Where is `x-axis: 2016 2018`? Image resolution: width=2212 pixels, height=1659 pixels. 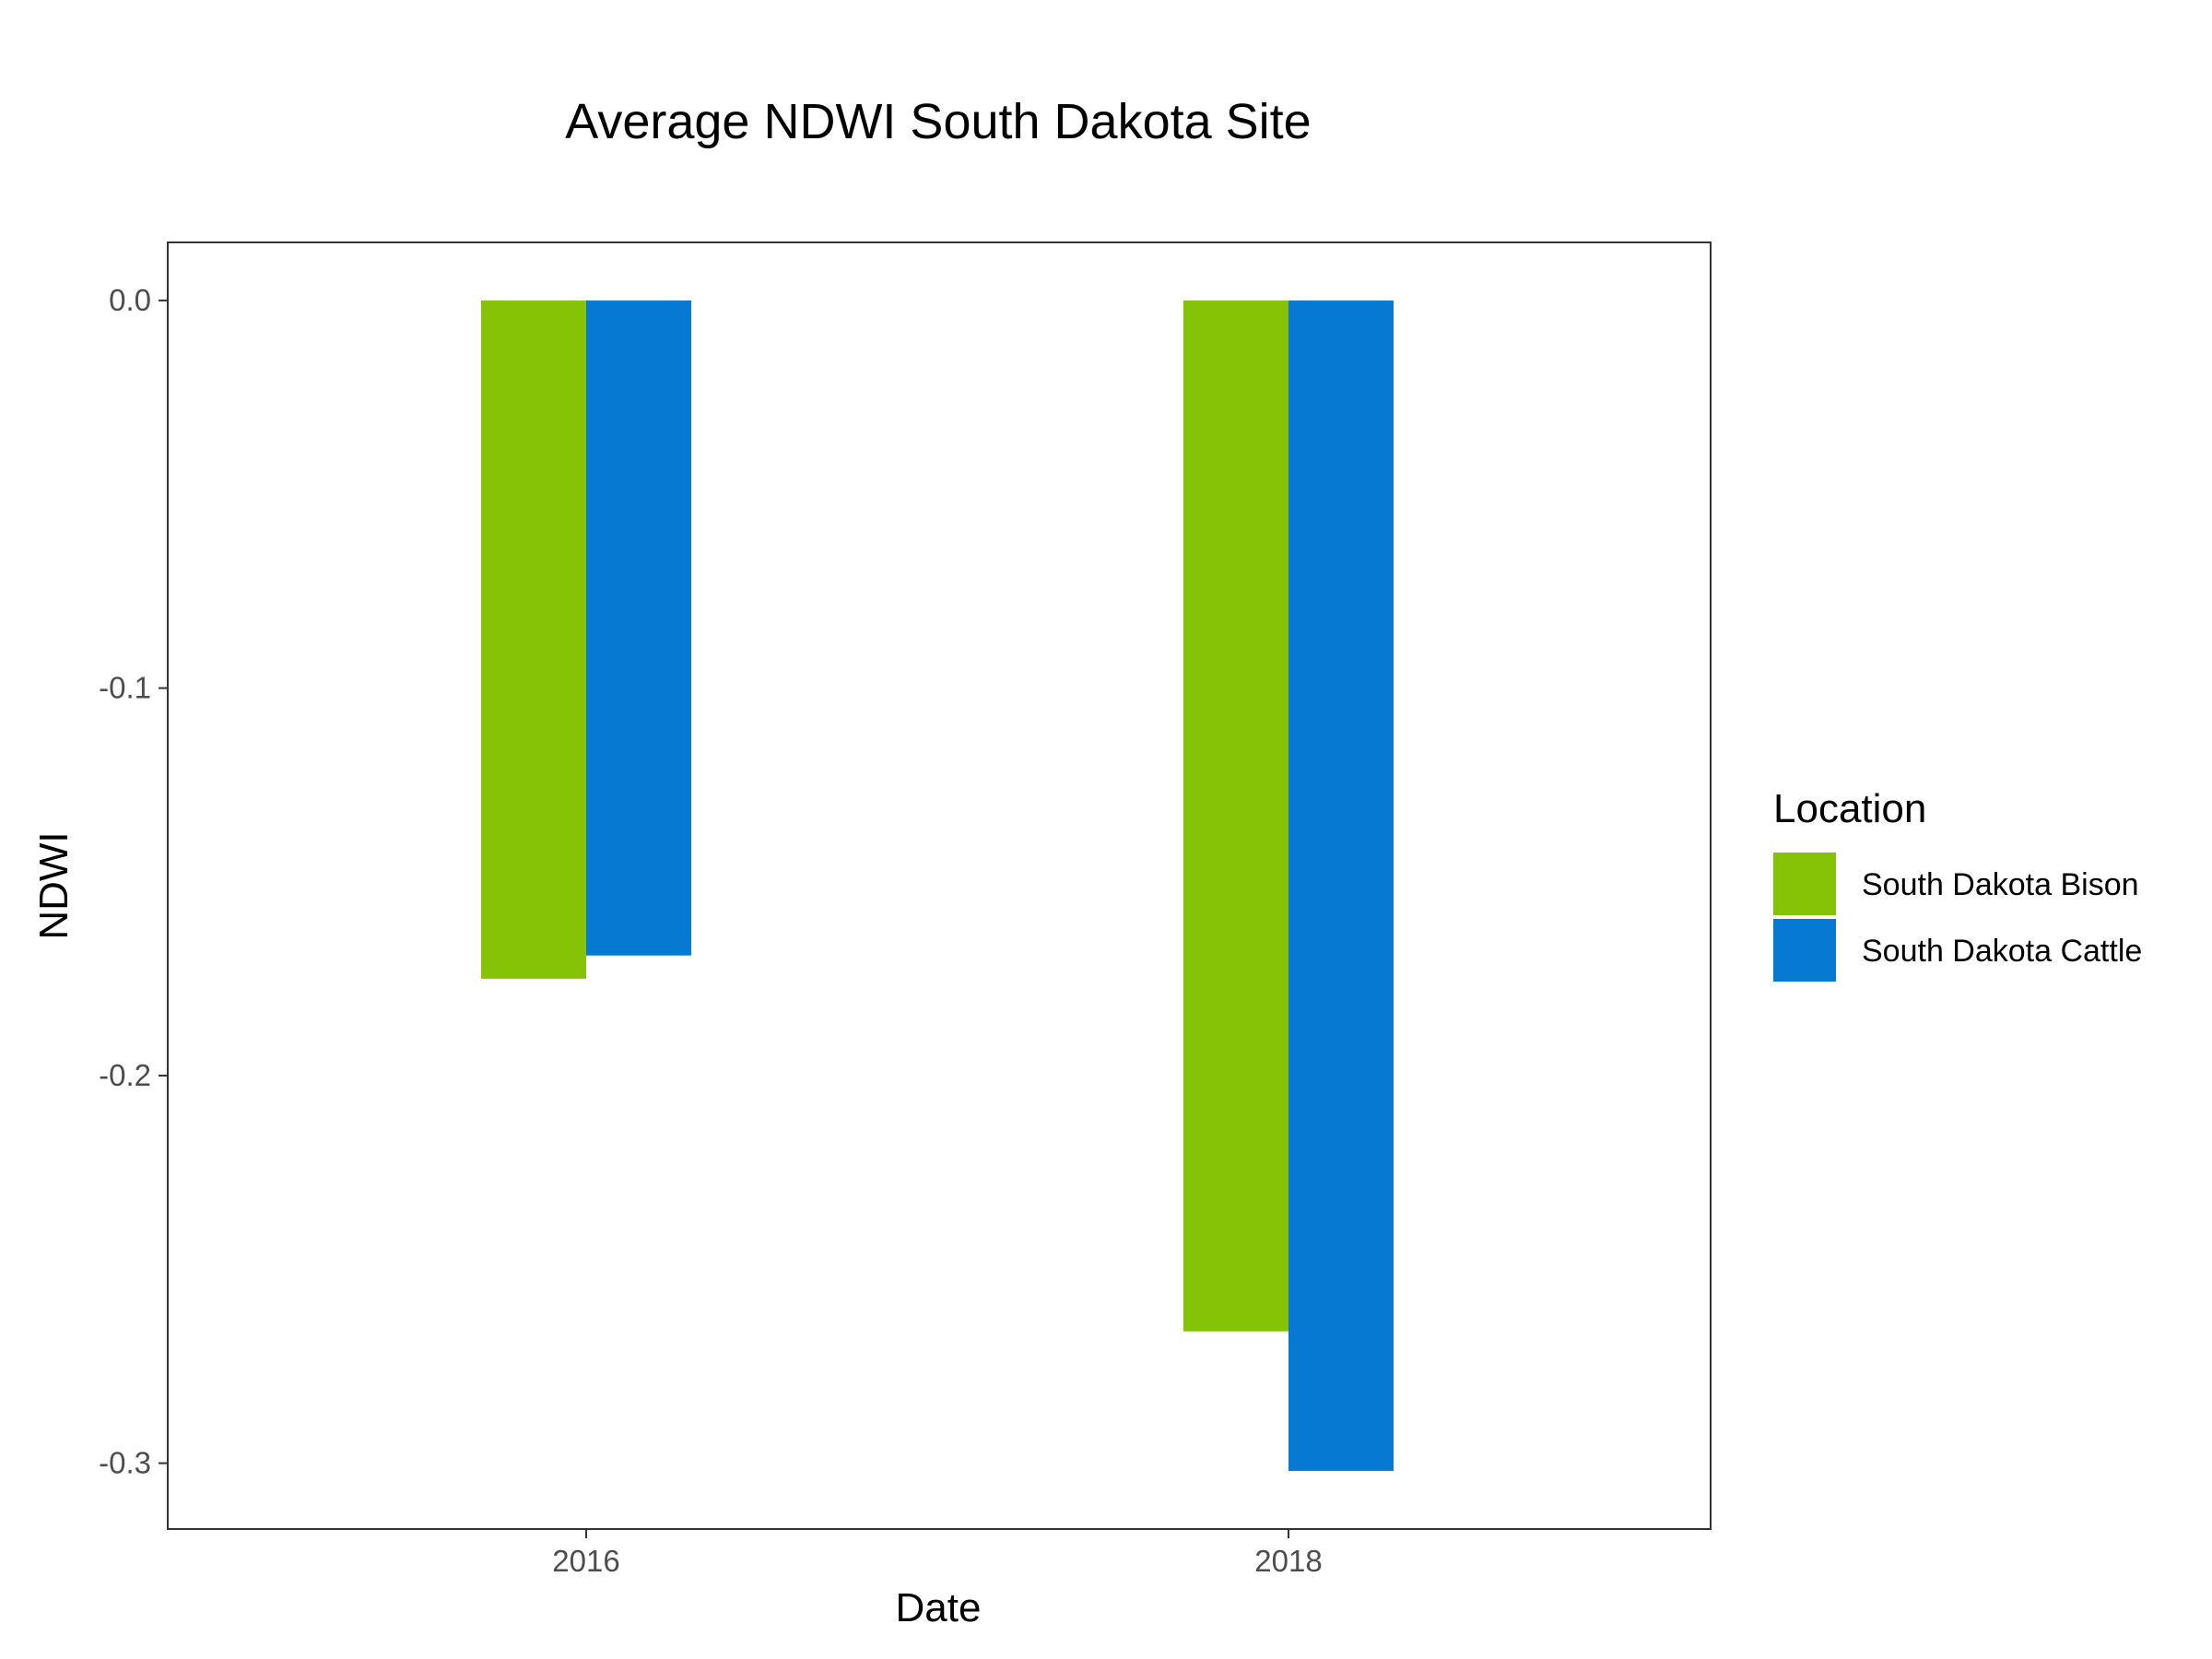 x-axis: 2016 2018 is located at coordinates (937, 1553).